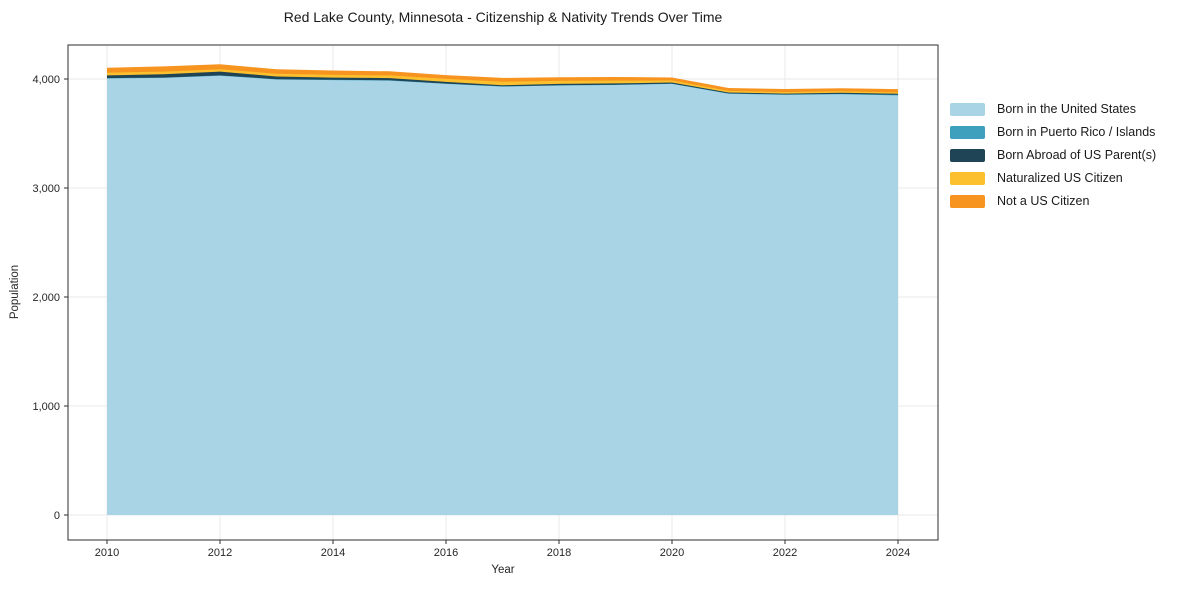 The image size is (1189, 590). I want to click on x-axis-label: Year, so click(503, 570).